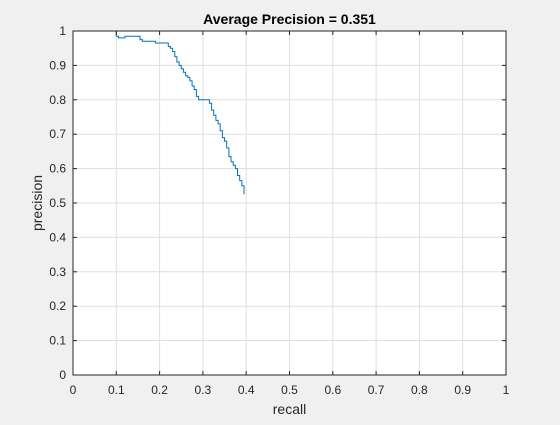 The height and width of the screenshot is (425, 560). Describe the element at coordinates (419, 390) in the screenshot. I see `x-tick-label: 0.8` at that location.